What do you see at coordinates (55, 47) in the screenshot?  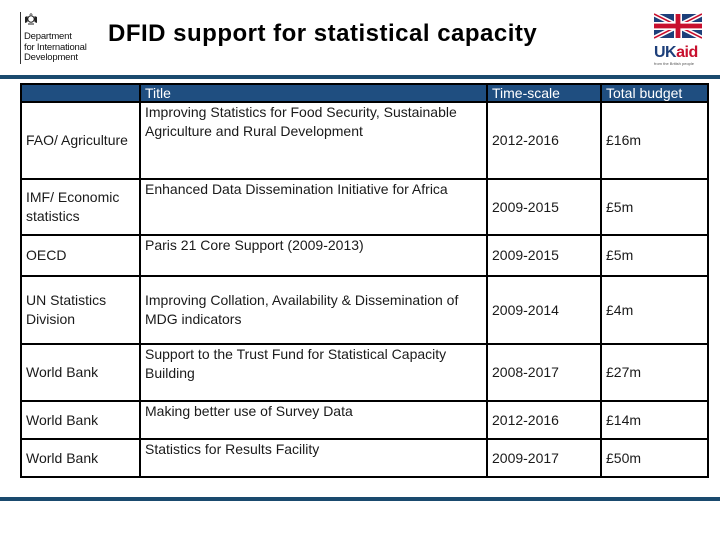 I see `dfid-logo-line: for International` at bounding box center [55, 47].